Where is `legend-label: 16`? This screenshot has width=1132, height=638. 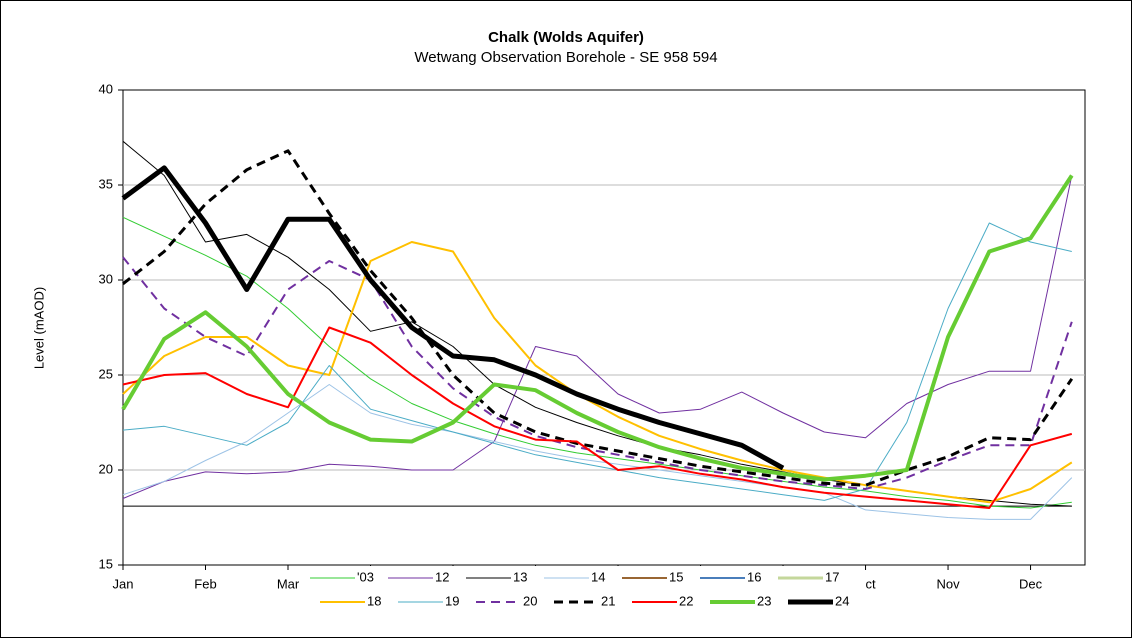 legend-label: 16 is located at coordinates (754, 576).